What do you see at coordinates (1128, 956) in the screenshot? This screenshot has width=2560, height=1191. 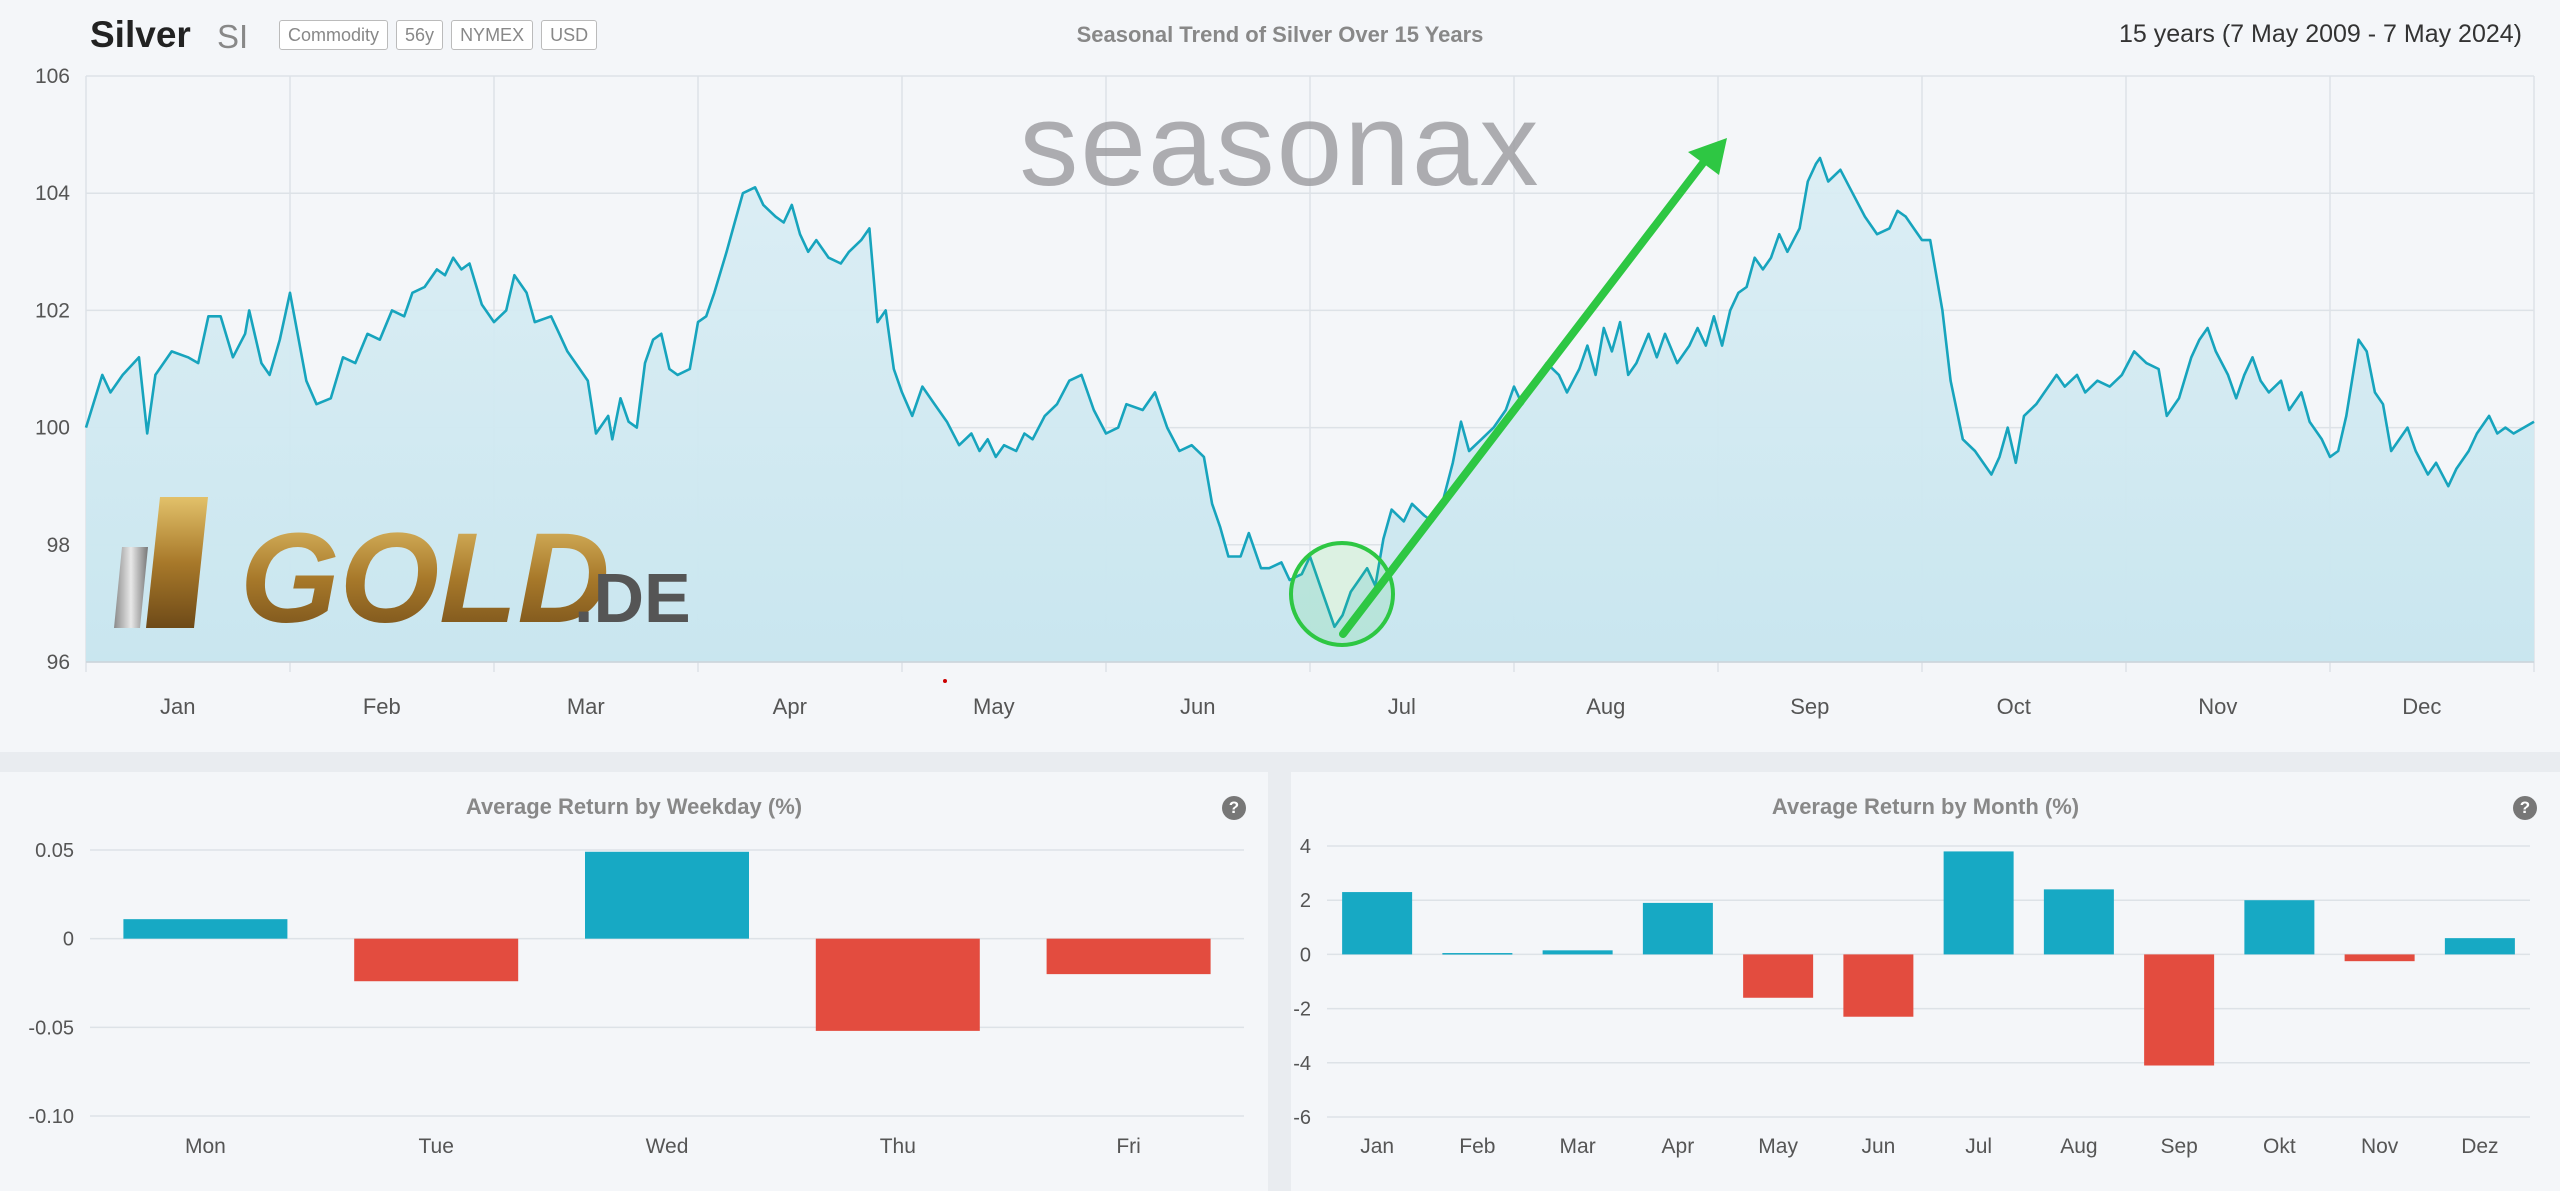 I see `bar-fri` at bounding box center [1128, 956].